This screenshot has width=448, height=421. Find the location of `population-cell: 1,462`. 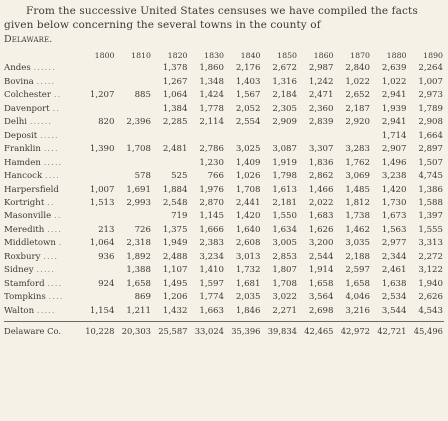

population-cell: 1,462 is located at coordinates (357, 229).